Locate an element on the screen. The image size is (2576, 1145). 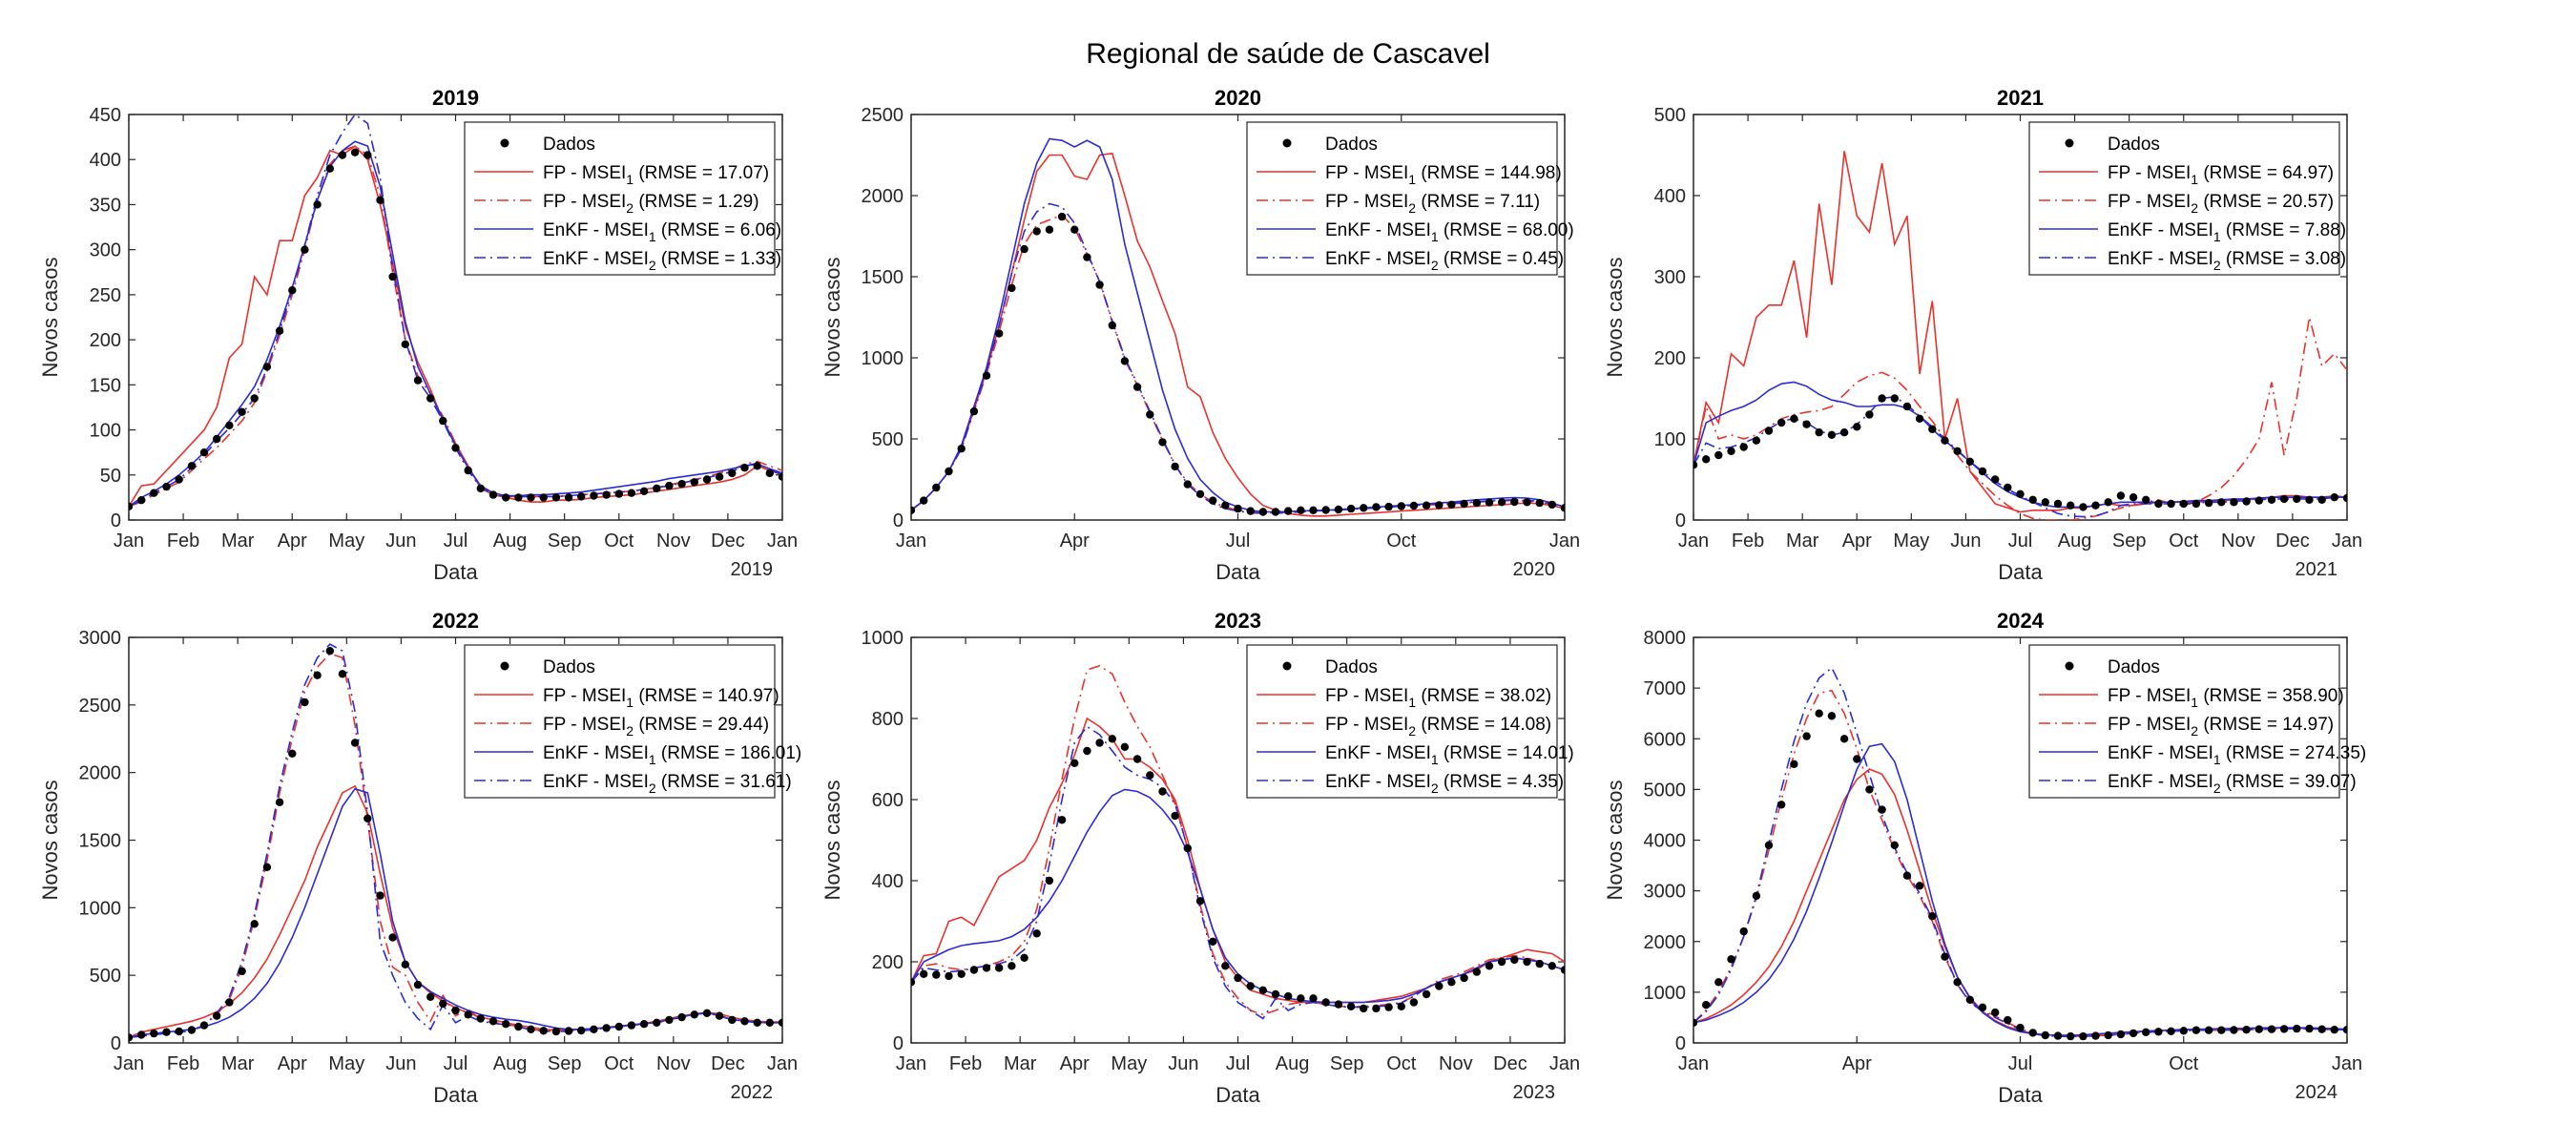
x-axis-label: Data is located at coordinates (2020, 572).